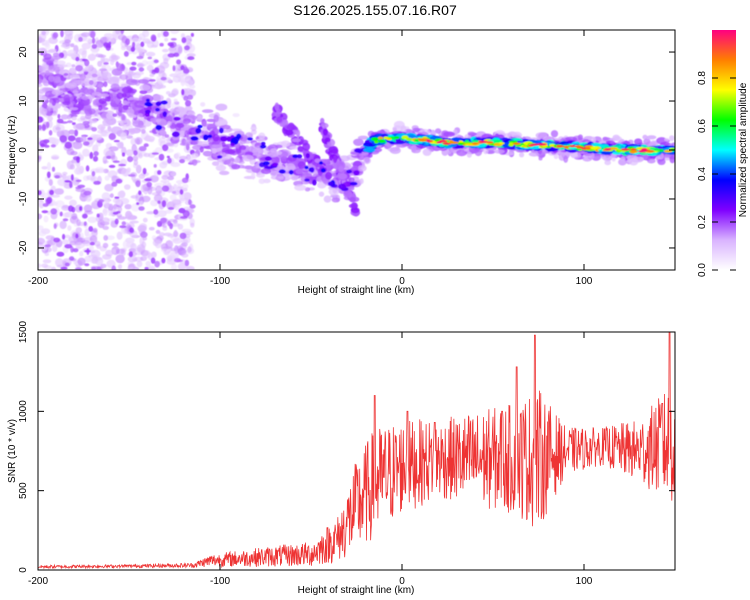 This screenshot has height=600, width=750. I want to click on colorbar-ticks: 0.0 0.2 0.4 0.6 0.8, so click(716, 174).